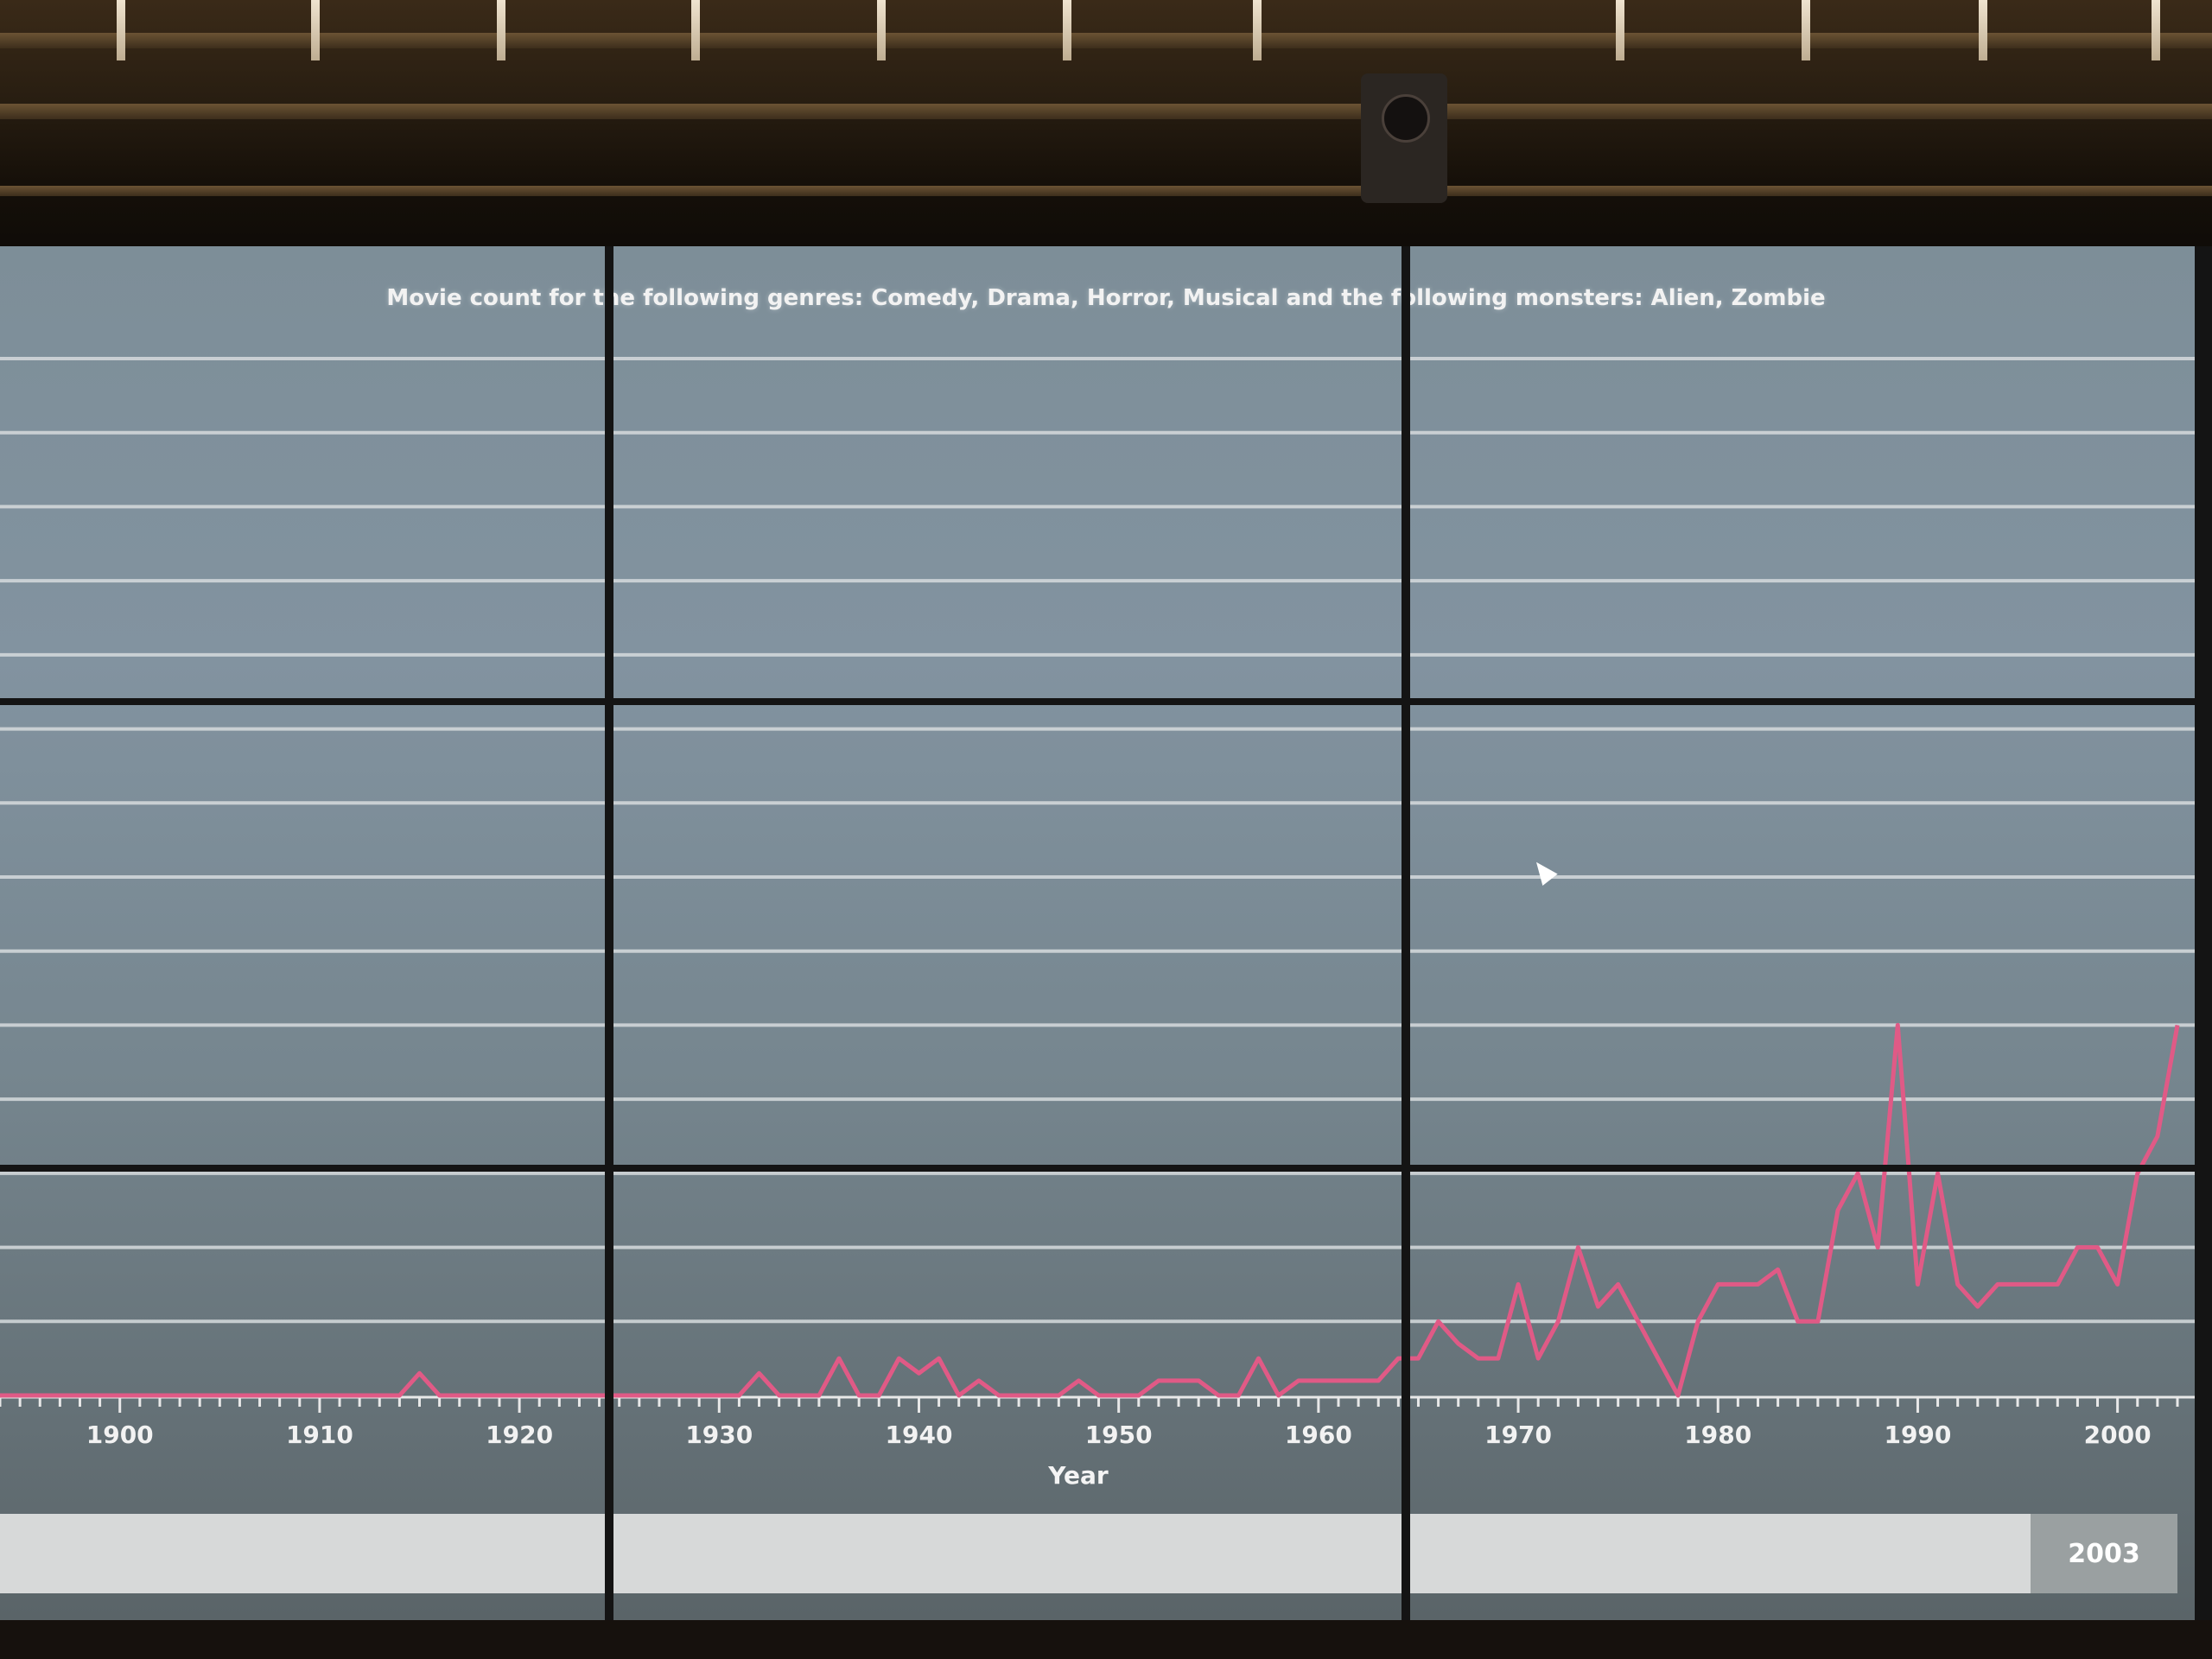 This screenshot has width=2212, height=1659. I want to click on slider-value: 2003, so click(2104, 1553).